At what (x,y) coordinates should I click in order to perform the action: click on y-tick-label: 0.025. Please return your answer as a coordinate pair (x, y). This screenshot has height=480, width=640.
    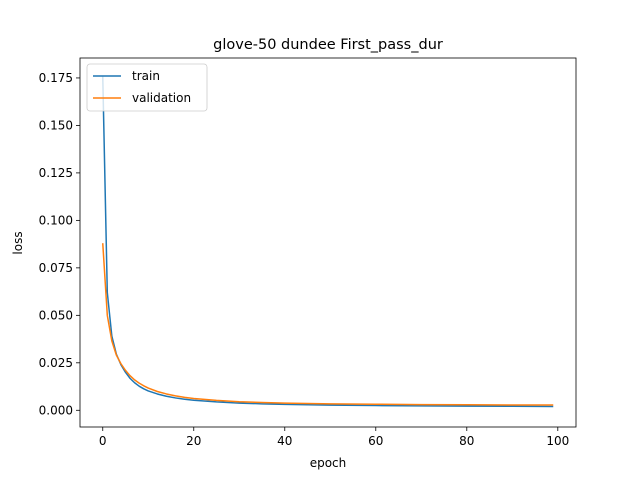
    Looking at the image, I should click on (56, 363).